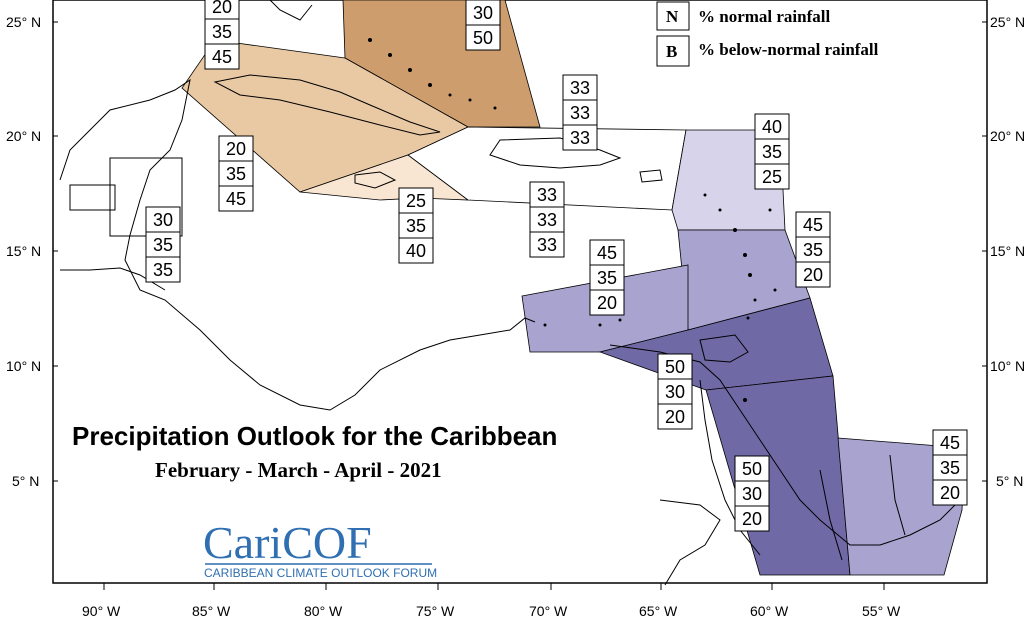  What do you see at coordinates (287, 542) in the screenshot?
I see `logo-wordmark: CariCOF` at bounding box center [287, 542].